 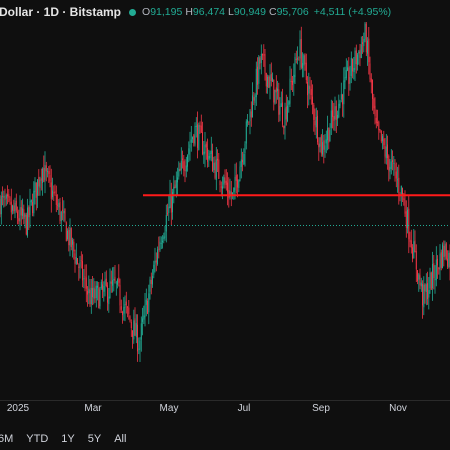 What do you see at coordinates (94, 439) in the screenshot?
I see `range-5y-button: 5Y` at bounding box center [94, 439].